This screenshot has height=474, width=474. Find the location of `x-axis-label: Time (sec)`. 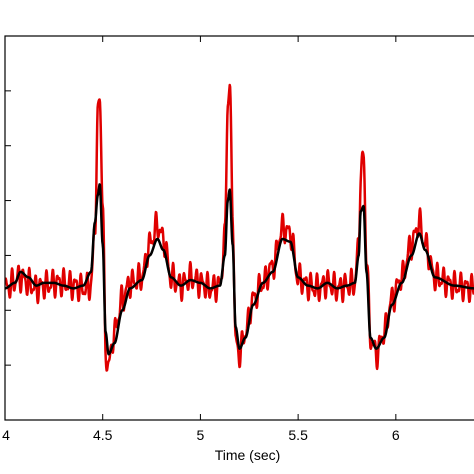

x-axis-label: Time (sec) is located at coordinates (248, 455).